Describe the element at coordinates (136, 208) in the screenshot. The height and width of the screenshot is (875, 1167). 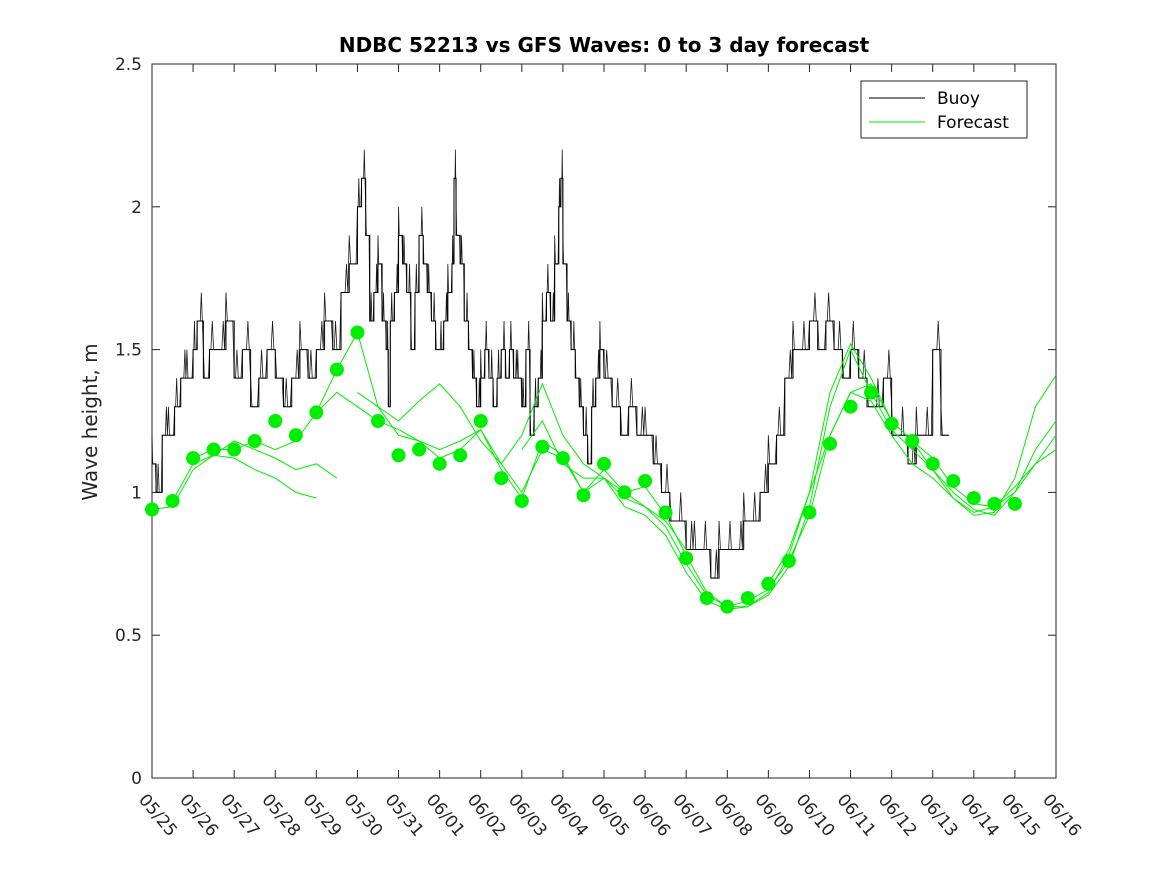
I see `y-tick-label: 2` at that location.